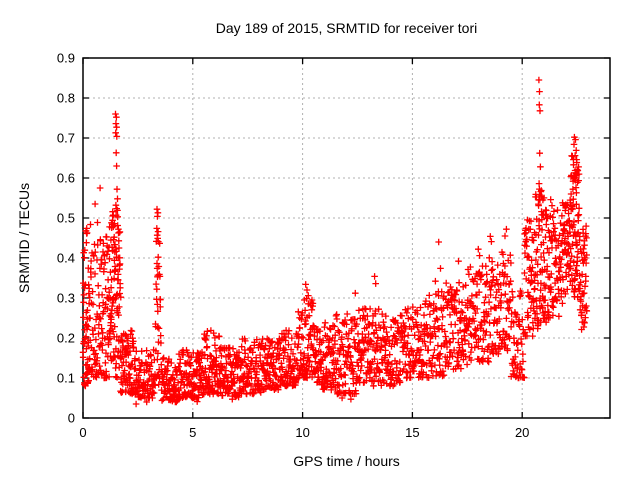  What do you see at coordinates (66, 378) in the screenshot?
I see `svg-text: 0.1` at bounding box center [66, 378].